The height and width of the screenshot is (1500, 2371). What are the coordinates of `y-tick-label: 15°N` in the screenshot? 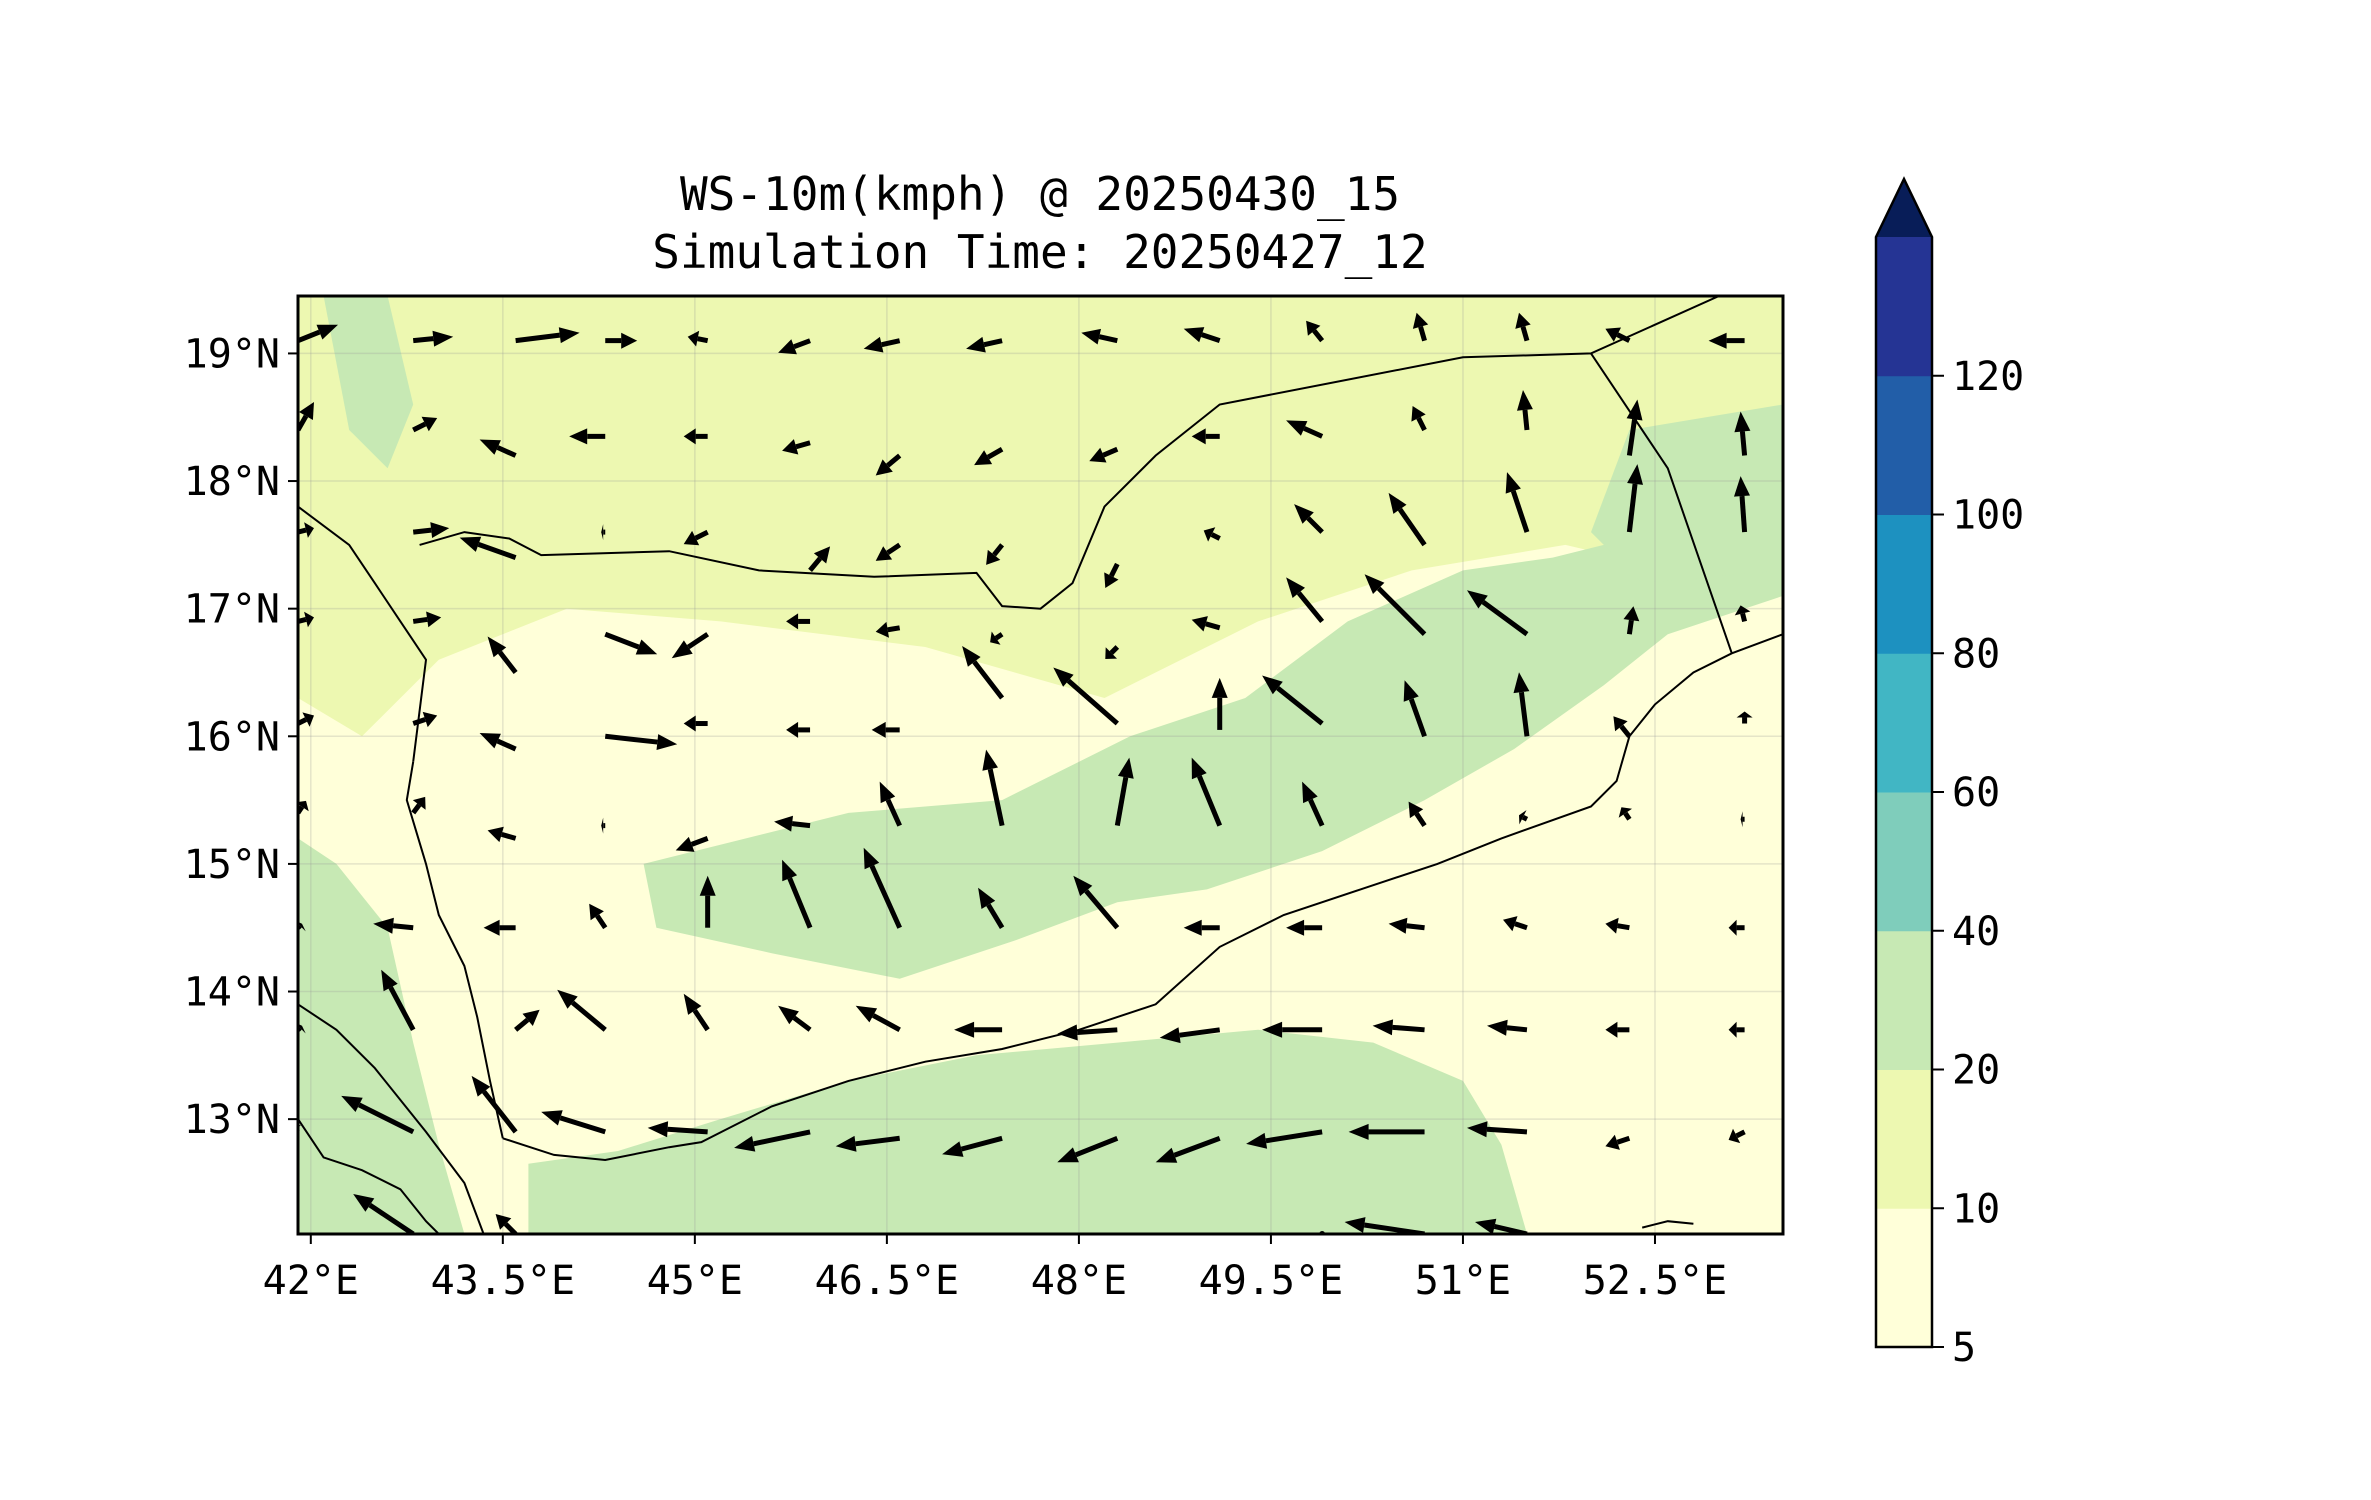 It's located at (232, 865).